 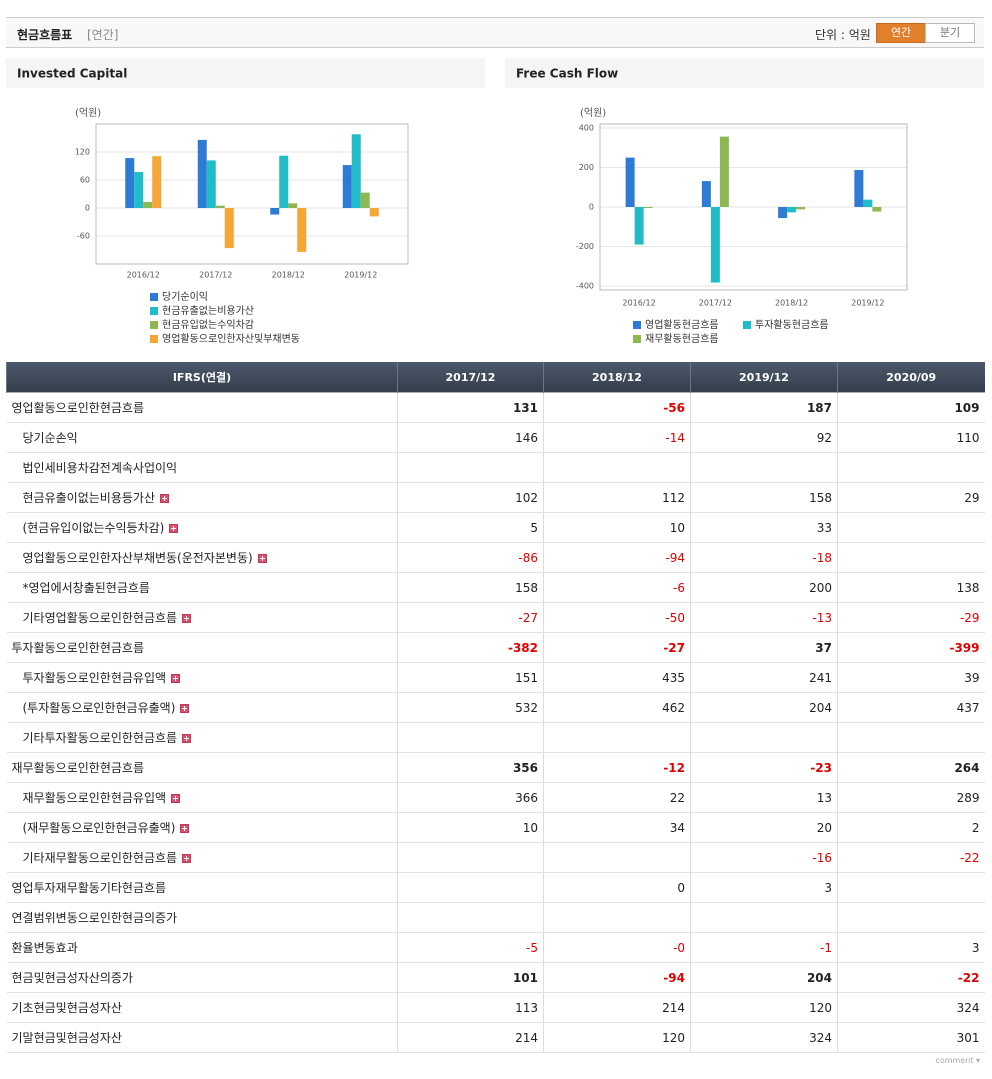 I want to click on table-row: 기타투자활동으로인한현금흐름, so click(x=495, y=737).